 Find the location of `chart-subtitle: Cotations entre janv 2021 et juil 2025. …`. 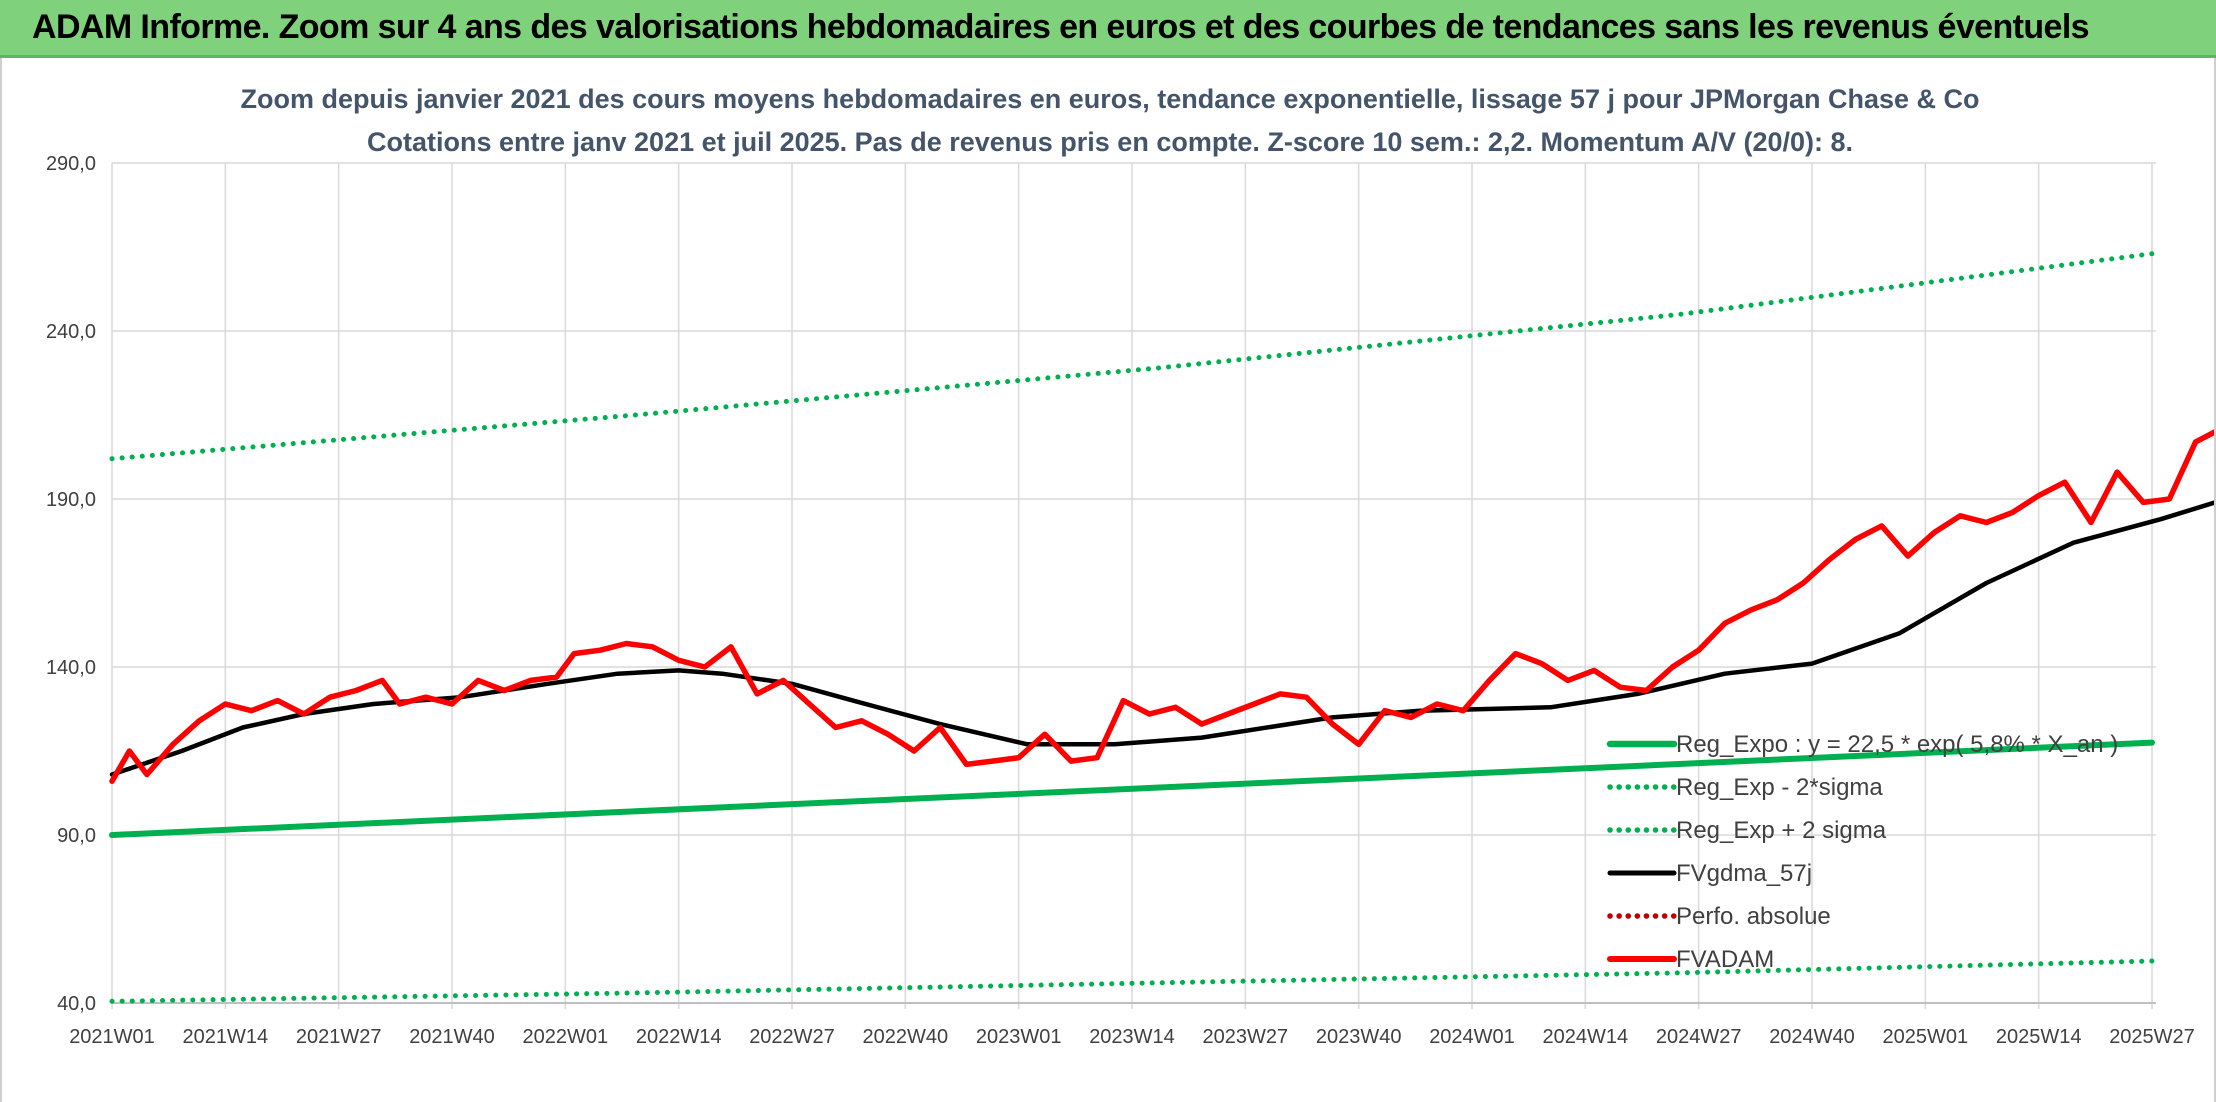

chart-subtitle: Cotations entre janv 2021 et juil 2025. … is located at coordinates (1110, 142).